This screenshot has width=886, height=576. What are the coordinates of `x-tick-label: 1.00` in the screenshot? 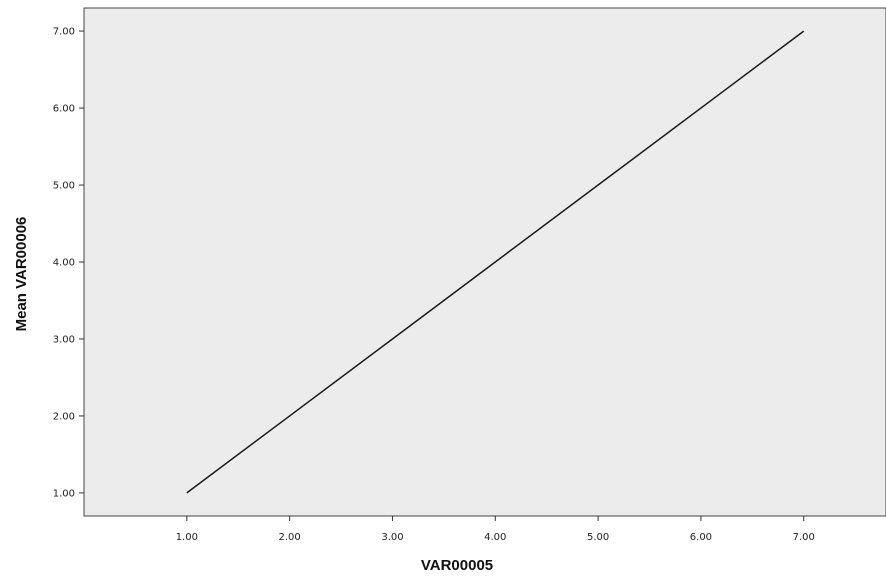 It's located at (187, 537).